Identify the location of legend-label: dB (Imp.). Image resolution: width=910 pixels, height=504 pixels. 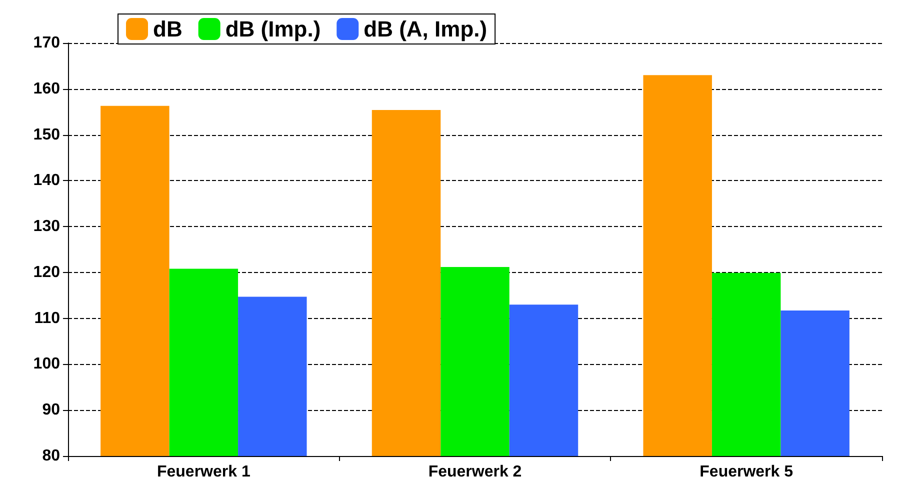
(273, 29).